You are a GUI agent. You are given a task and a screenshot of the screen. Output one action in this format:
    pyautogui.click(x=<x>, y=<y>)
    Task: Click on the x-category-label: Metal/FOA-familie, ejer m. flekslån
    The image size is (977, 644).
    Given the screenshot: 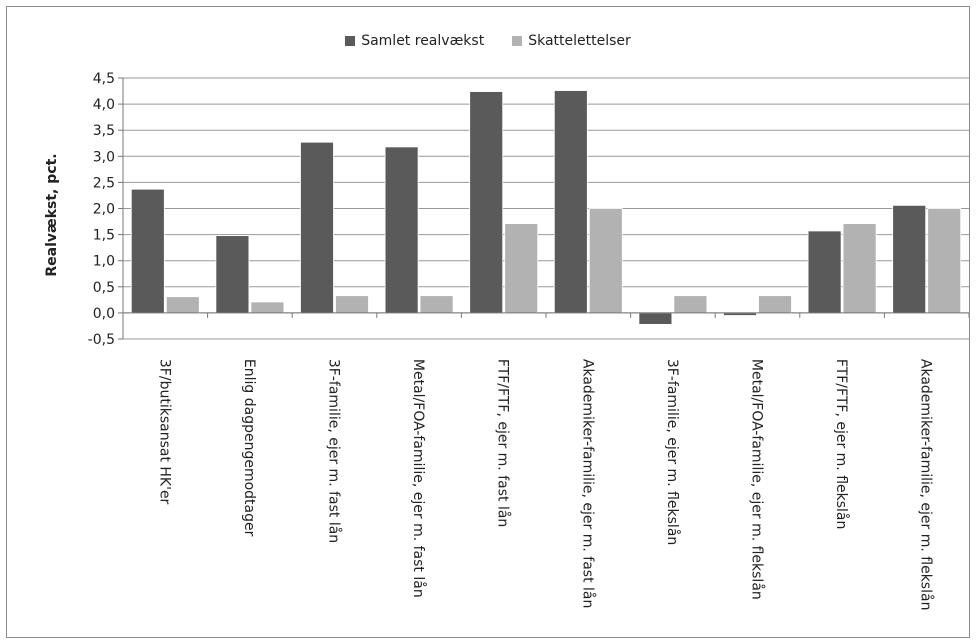 What is the action you would take?
    pyautogui.click(x=757, y=479)
    